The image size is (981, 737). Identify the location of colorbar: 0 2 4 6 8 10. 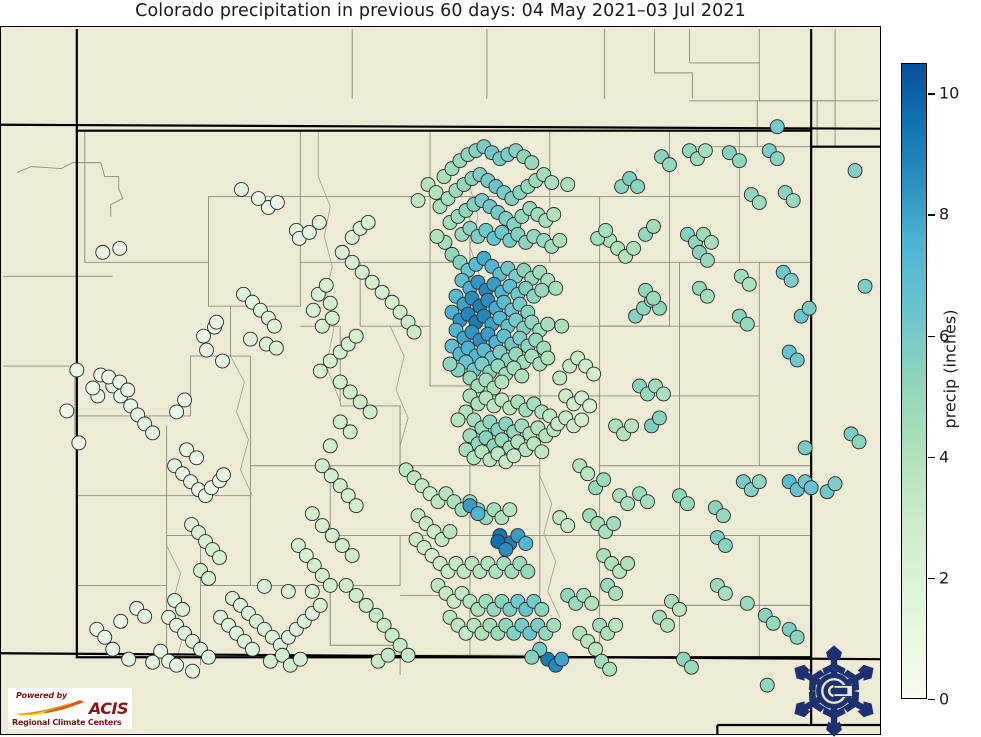
(930, 386).